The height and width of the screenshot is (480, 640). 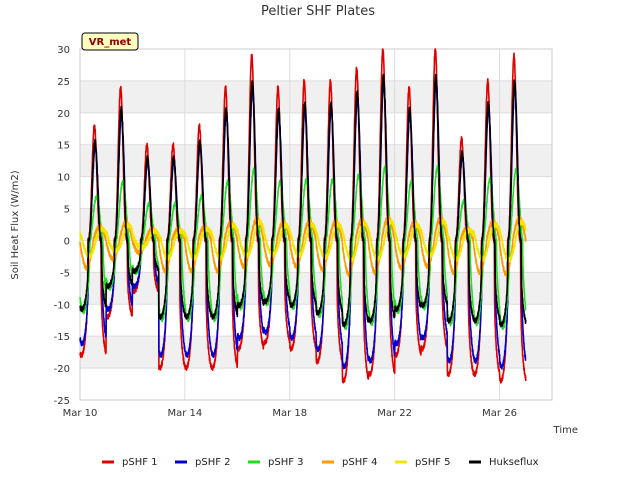 I want to click on x-tick-label: Mar 26, so click(x=499, y=413).